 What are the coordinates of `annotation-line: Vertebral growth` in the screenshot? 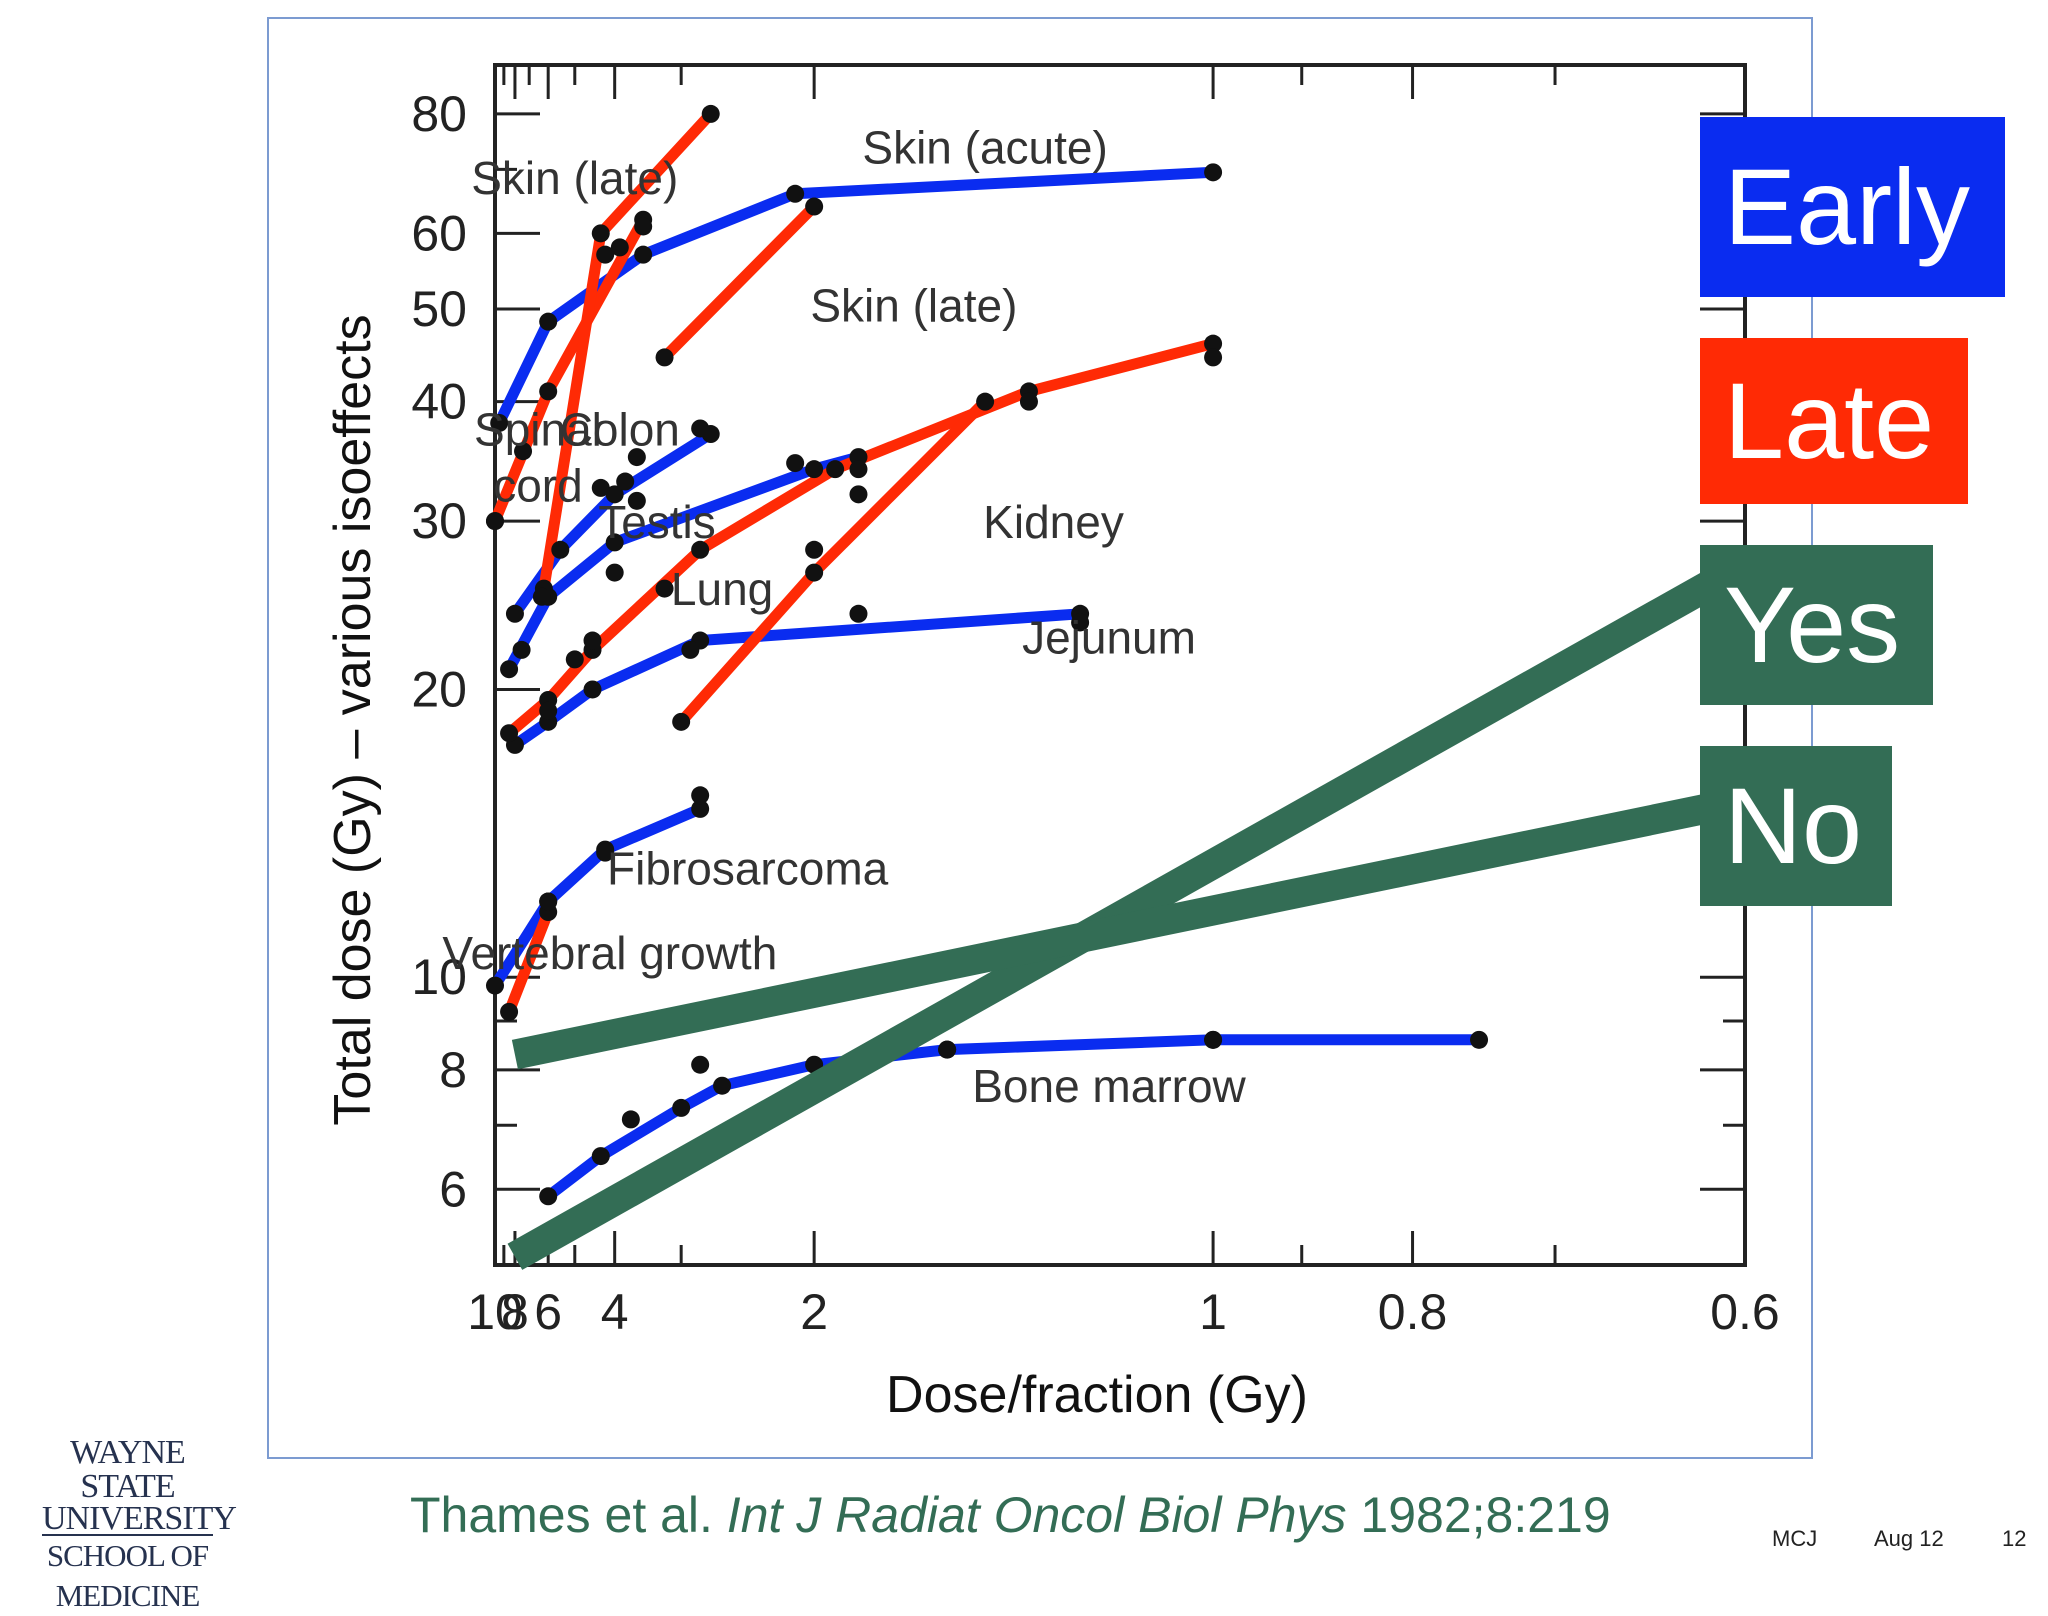 It's located at (609, 953).